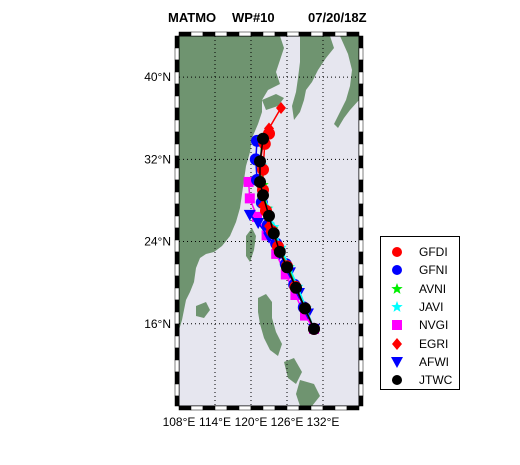  I want to click on legend-item-javi: JAVI, so click(421, 307).